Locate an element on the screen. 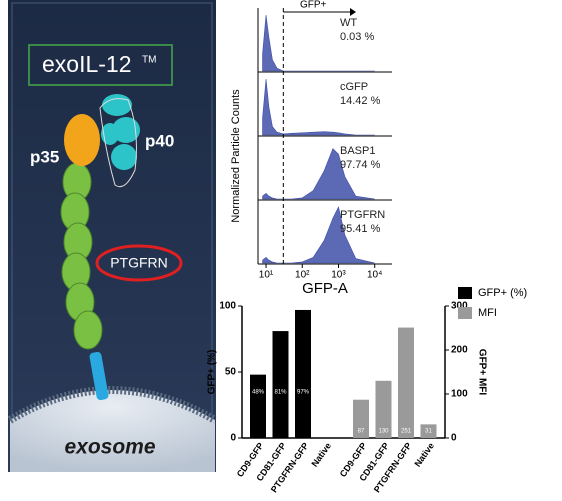 This screenshot has width=562, height=501. y2-tick-label: 200 is located at coordinates (459, 350).